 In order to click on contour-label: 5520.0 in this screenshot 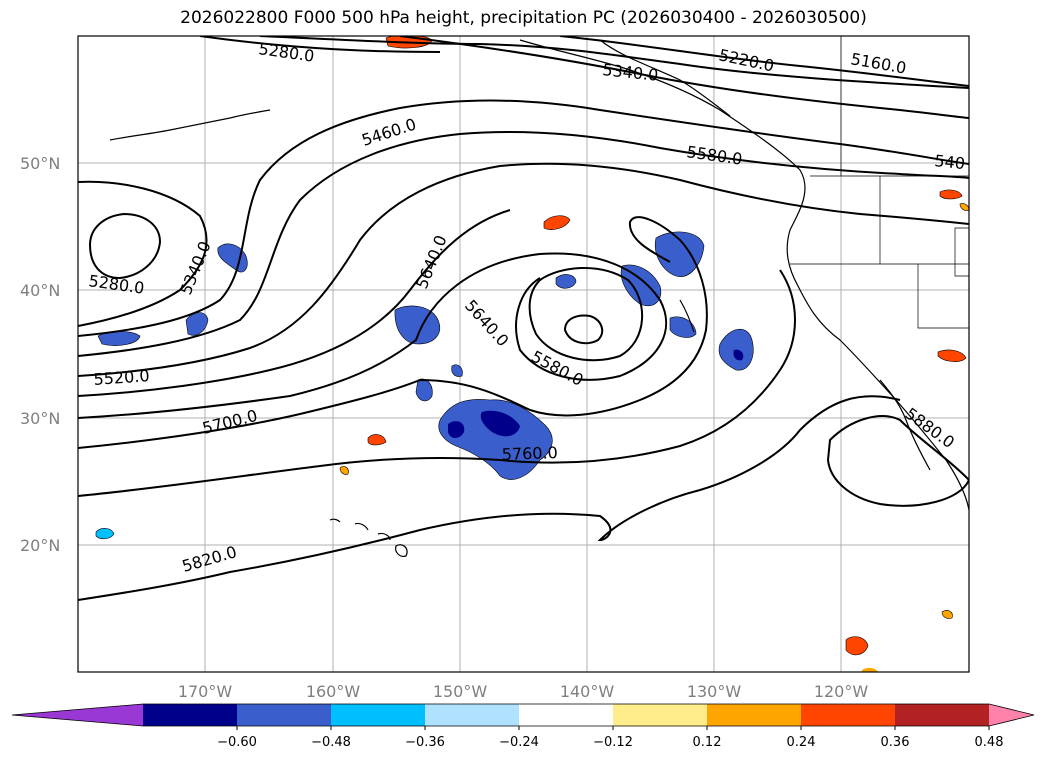, I will do `click(121, 377)`.